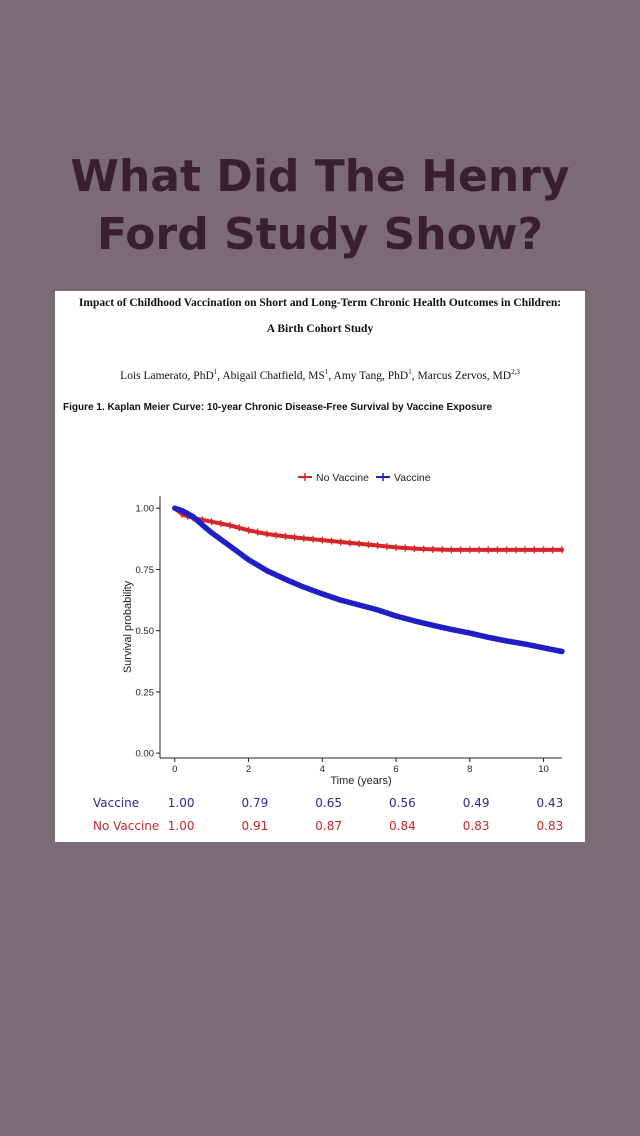  Describe the element at coordinates (248, 769) in the screenshot. I see `x-tick-label: 2` at that location.